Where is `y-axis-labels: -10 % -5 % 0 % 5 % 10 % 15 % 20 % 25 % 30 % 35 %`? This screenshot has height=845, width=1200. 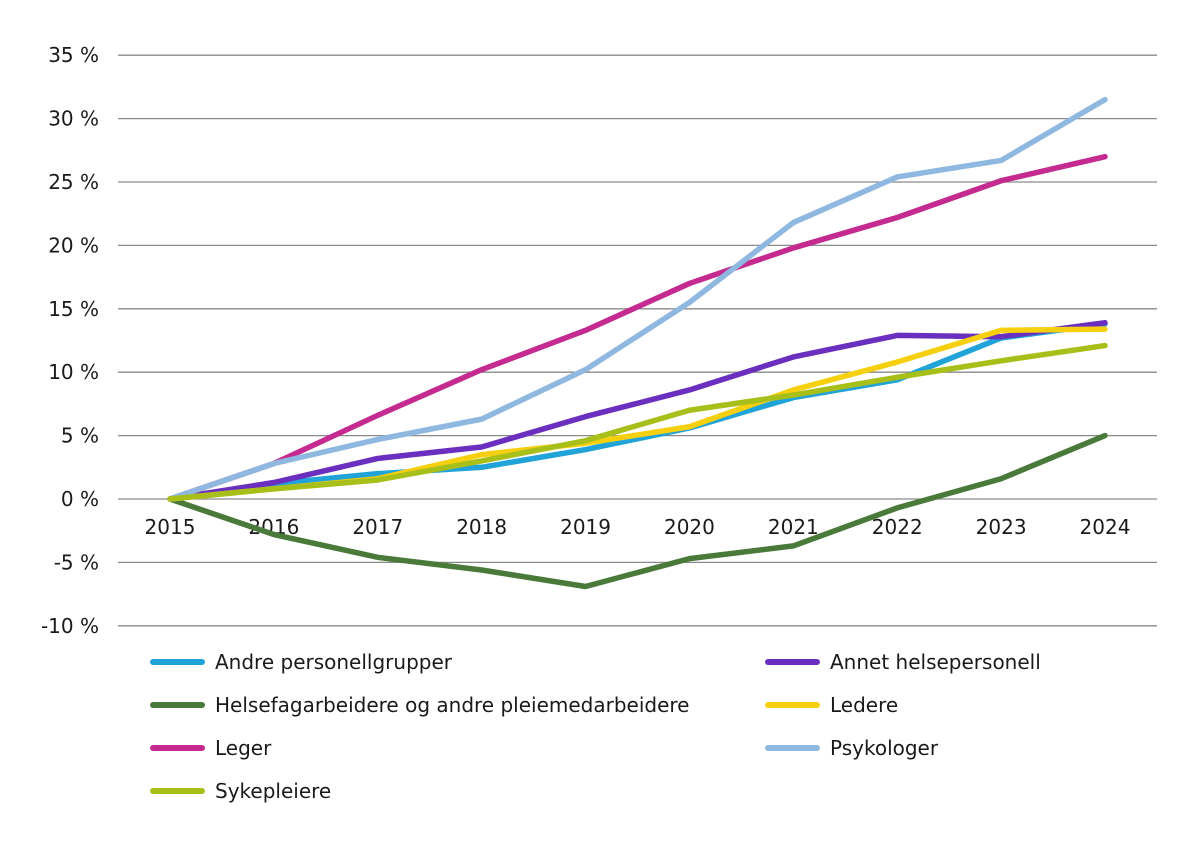 y-axis-labels: -10 % -5 % 0 % 5 % 10 % 15 % 20 % 25 % 30 % 35 % is located at coordinates (70, 340).